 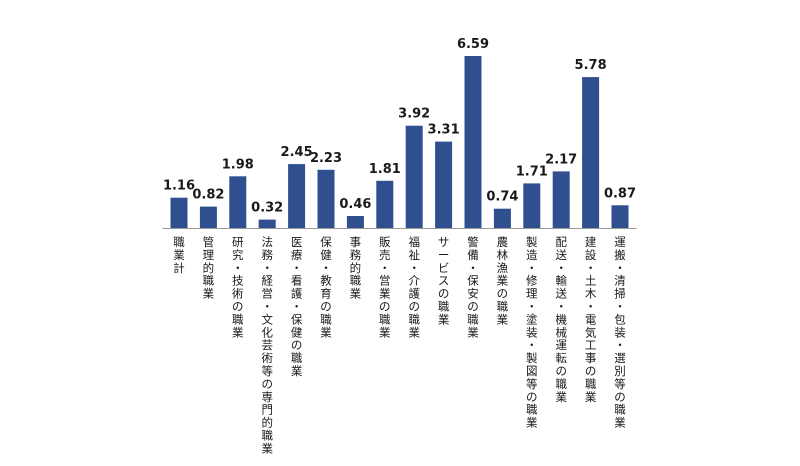 What do you see at coordinates (326, 158) in the screenshot?
I see `bar-value-label: 2.23` at bounding box center [326, 158].